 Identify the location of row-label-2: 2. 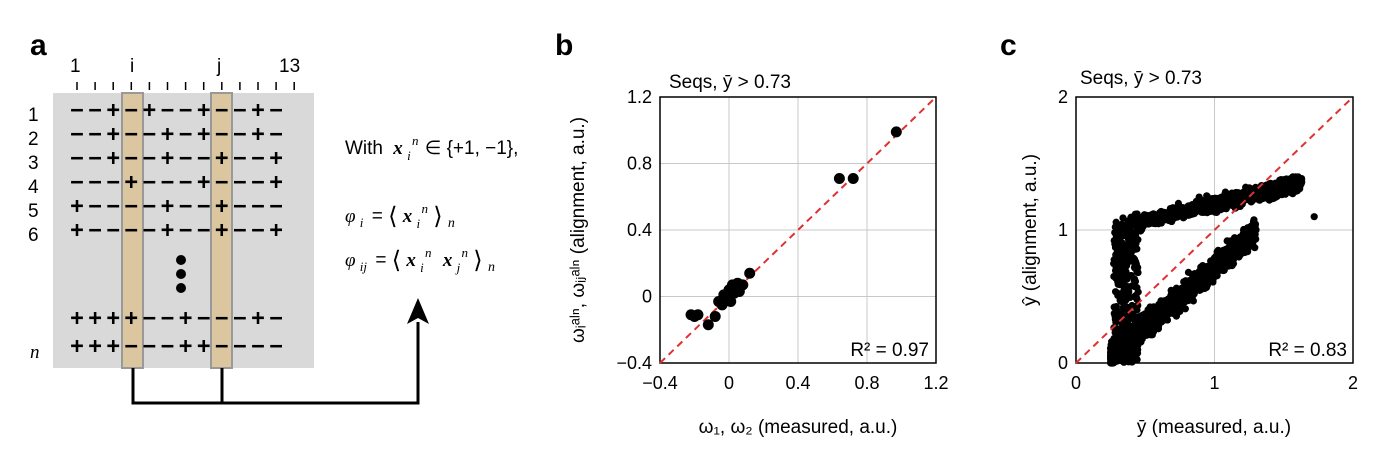
(33, 139).